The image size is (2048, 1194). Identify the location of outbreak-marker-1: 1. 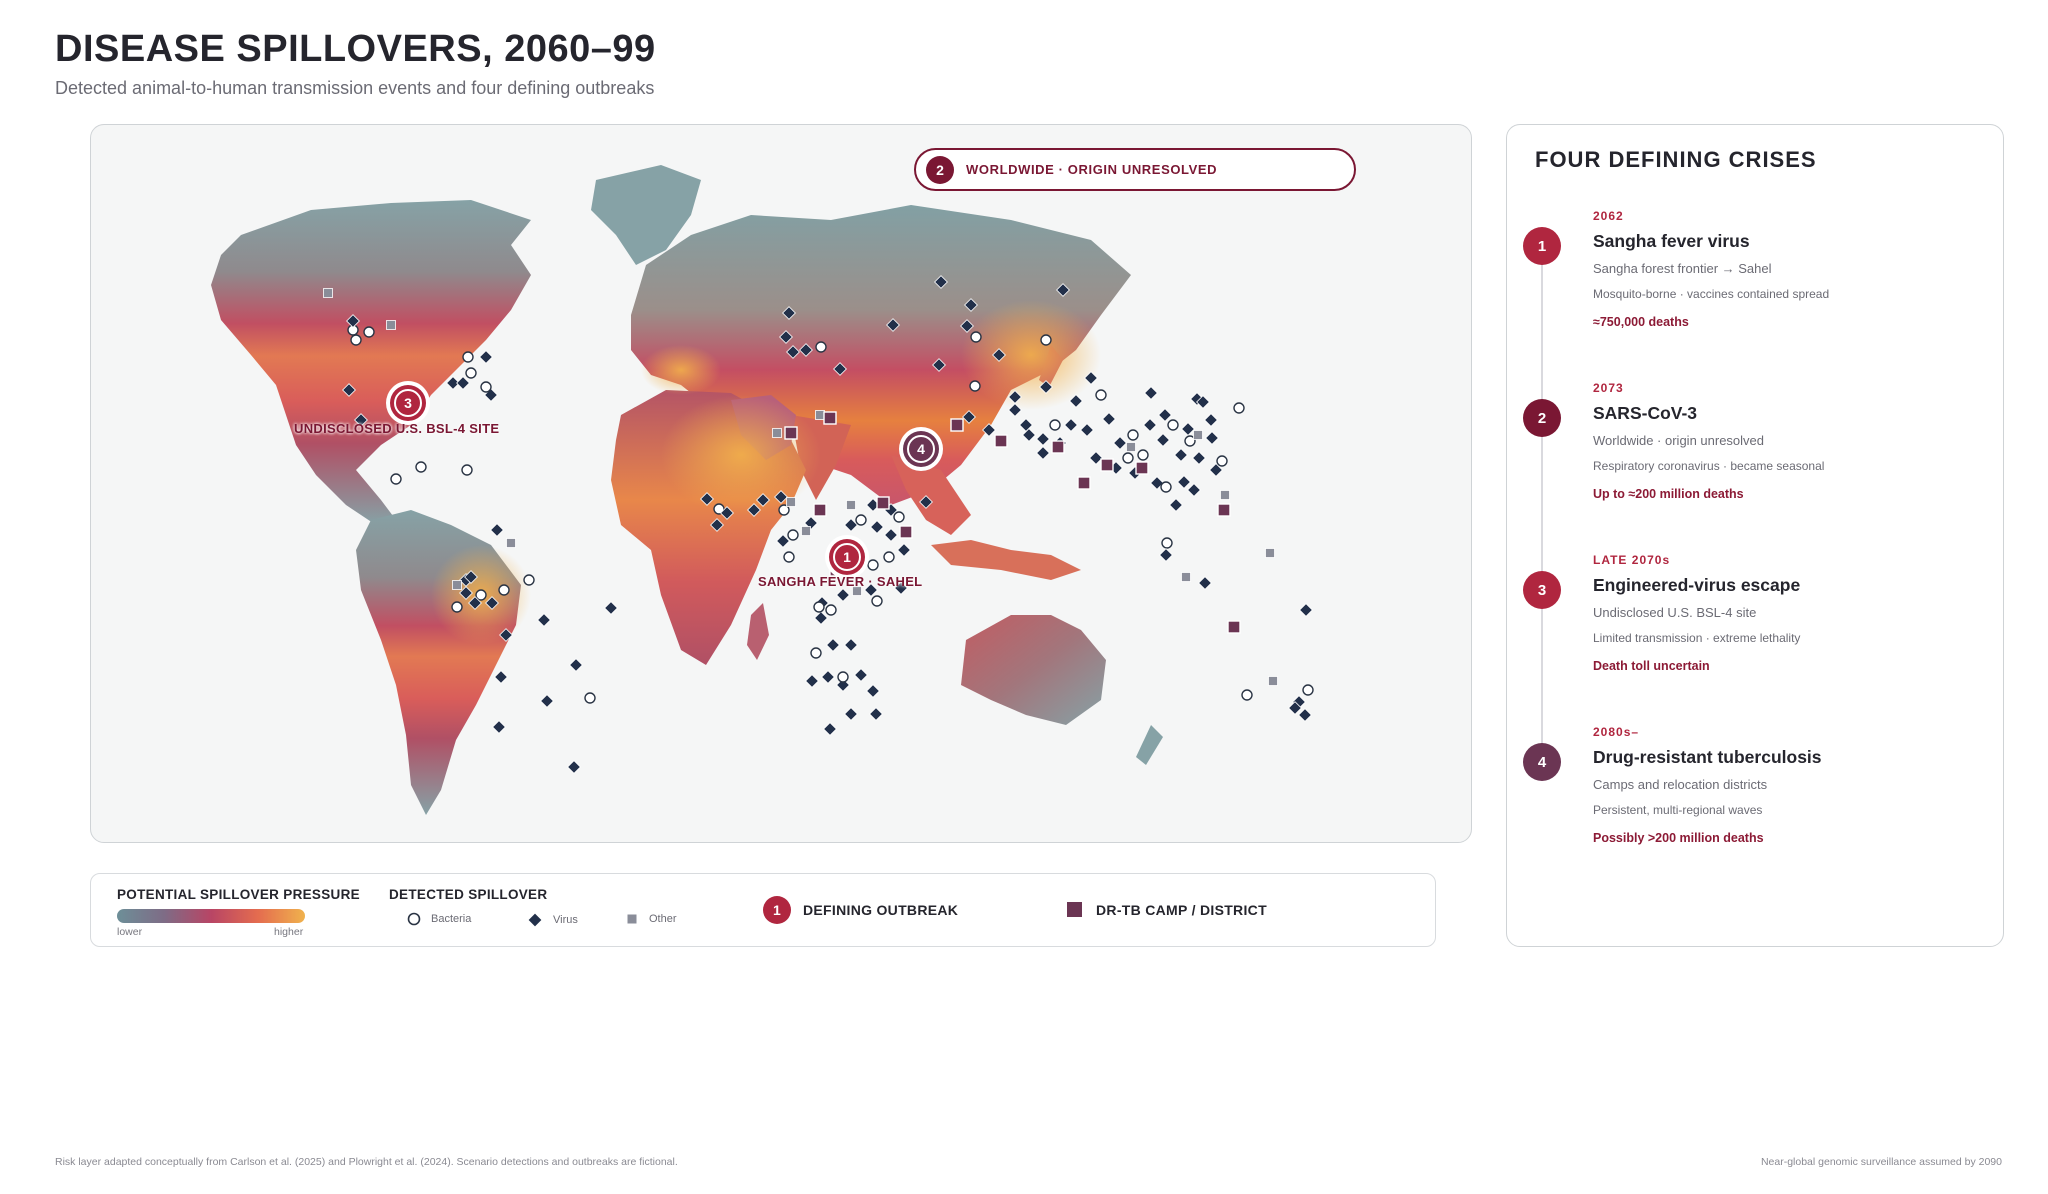
(847, 557).